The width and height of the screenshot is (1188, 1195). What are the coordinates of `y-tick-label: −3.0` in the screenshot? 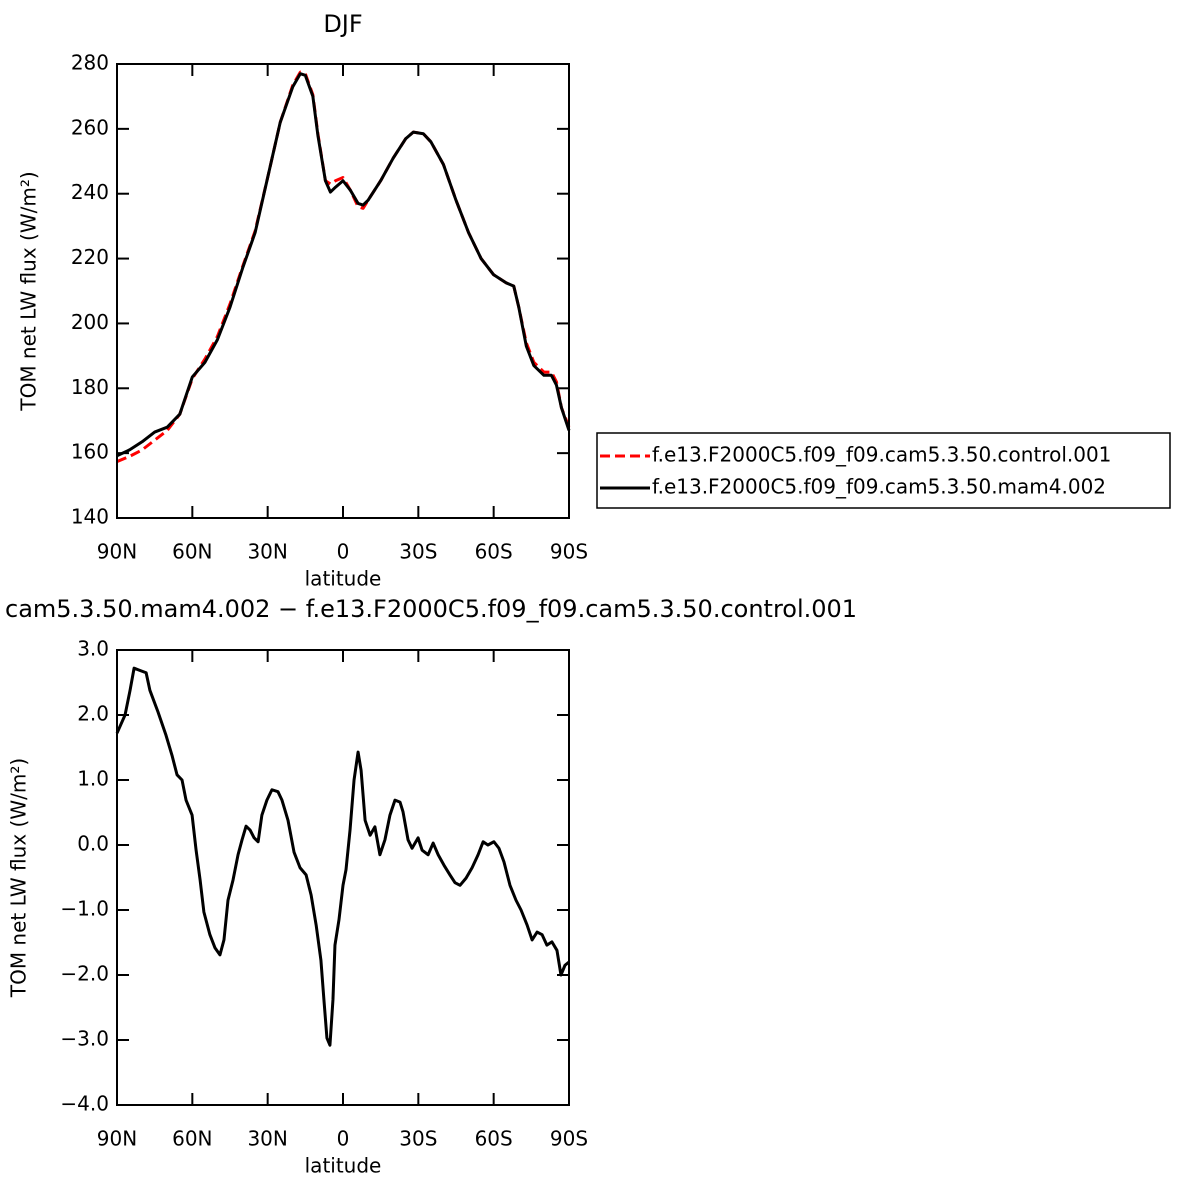 It's located at (84, 1039).